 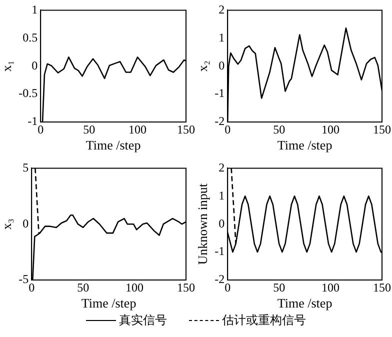 I want to click on y-axis-title: x₁, so click(x=7, y=66).